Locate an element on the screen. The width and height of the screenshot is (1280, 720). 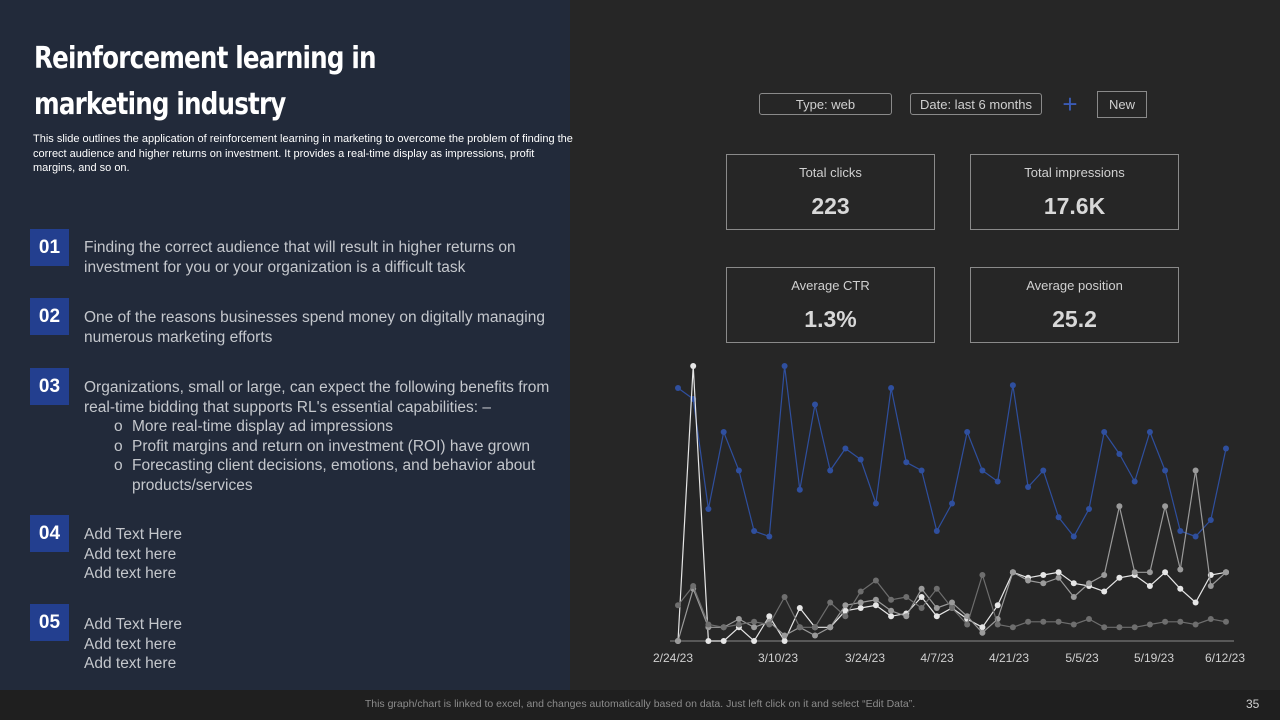
date-filter-button: Date: last 6 months is located at coordinates (976, 104).